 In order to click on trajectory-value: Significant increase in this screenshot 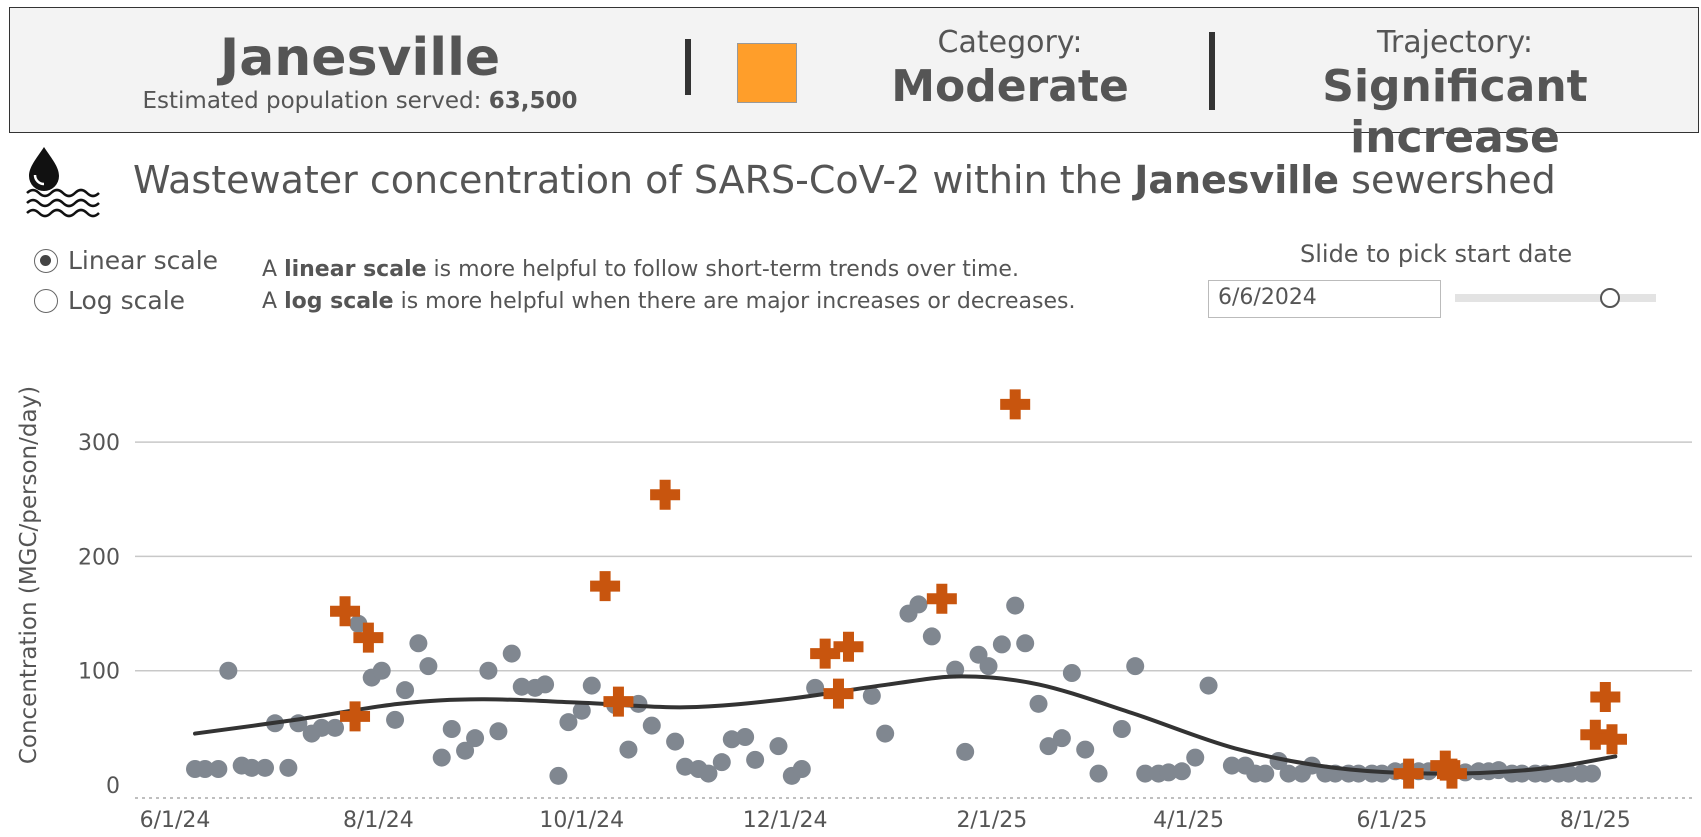, I will do `click(1455, 112)`.